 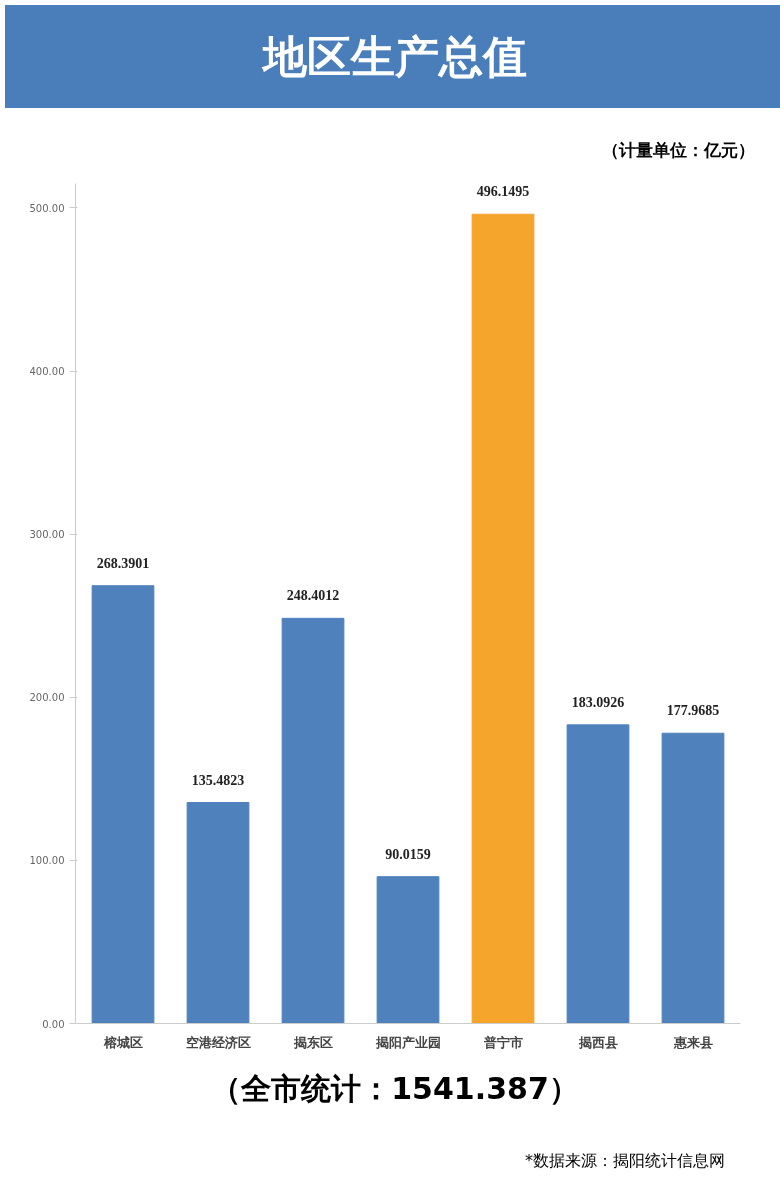 I want to click on x-tick-label: 榕城区, so click(x=122, y=1042).